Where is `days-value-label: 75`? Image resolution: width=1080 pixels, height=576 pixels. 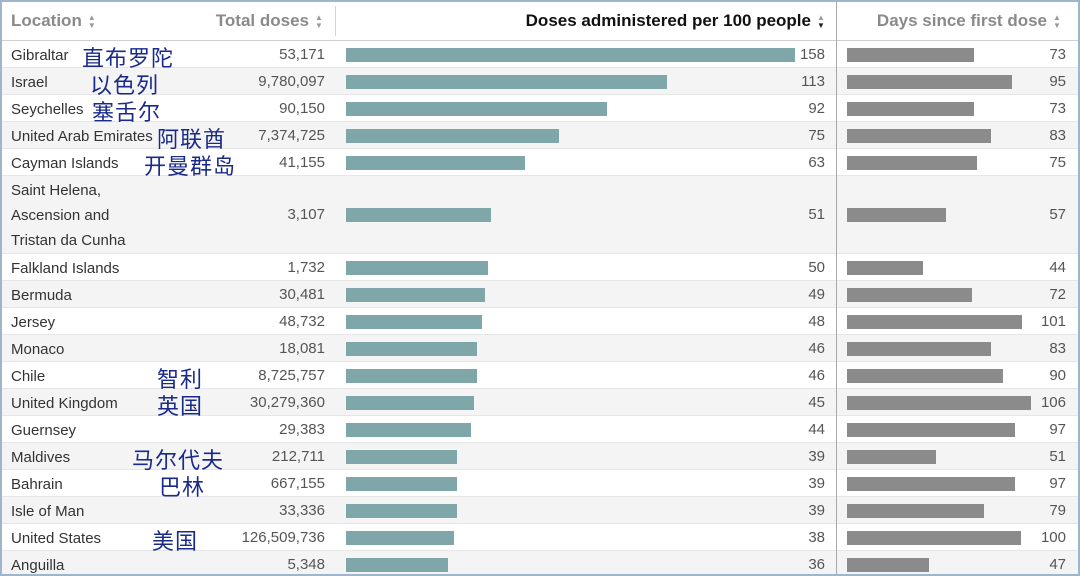
days-value-label: 75 is located at coordinates (1057, 162).